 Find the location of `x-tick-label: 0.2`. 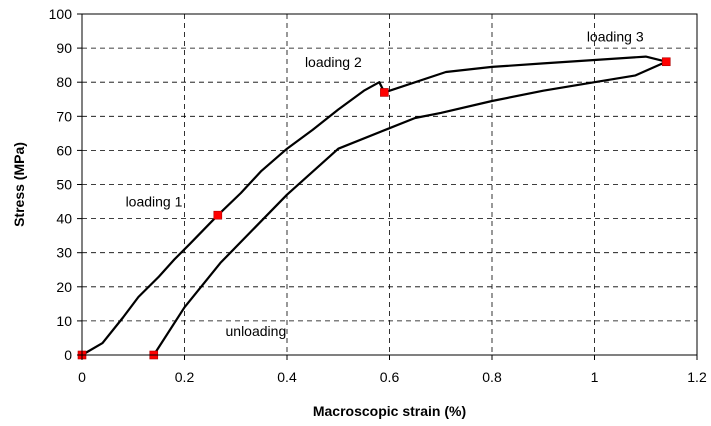

x-tick-label: 0.2 is located at coordinates (185, 377).